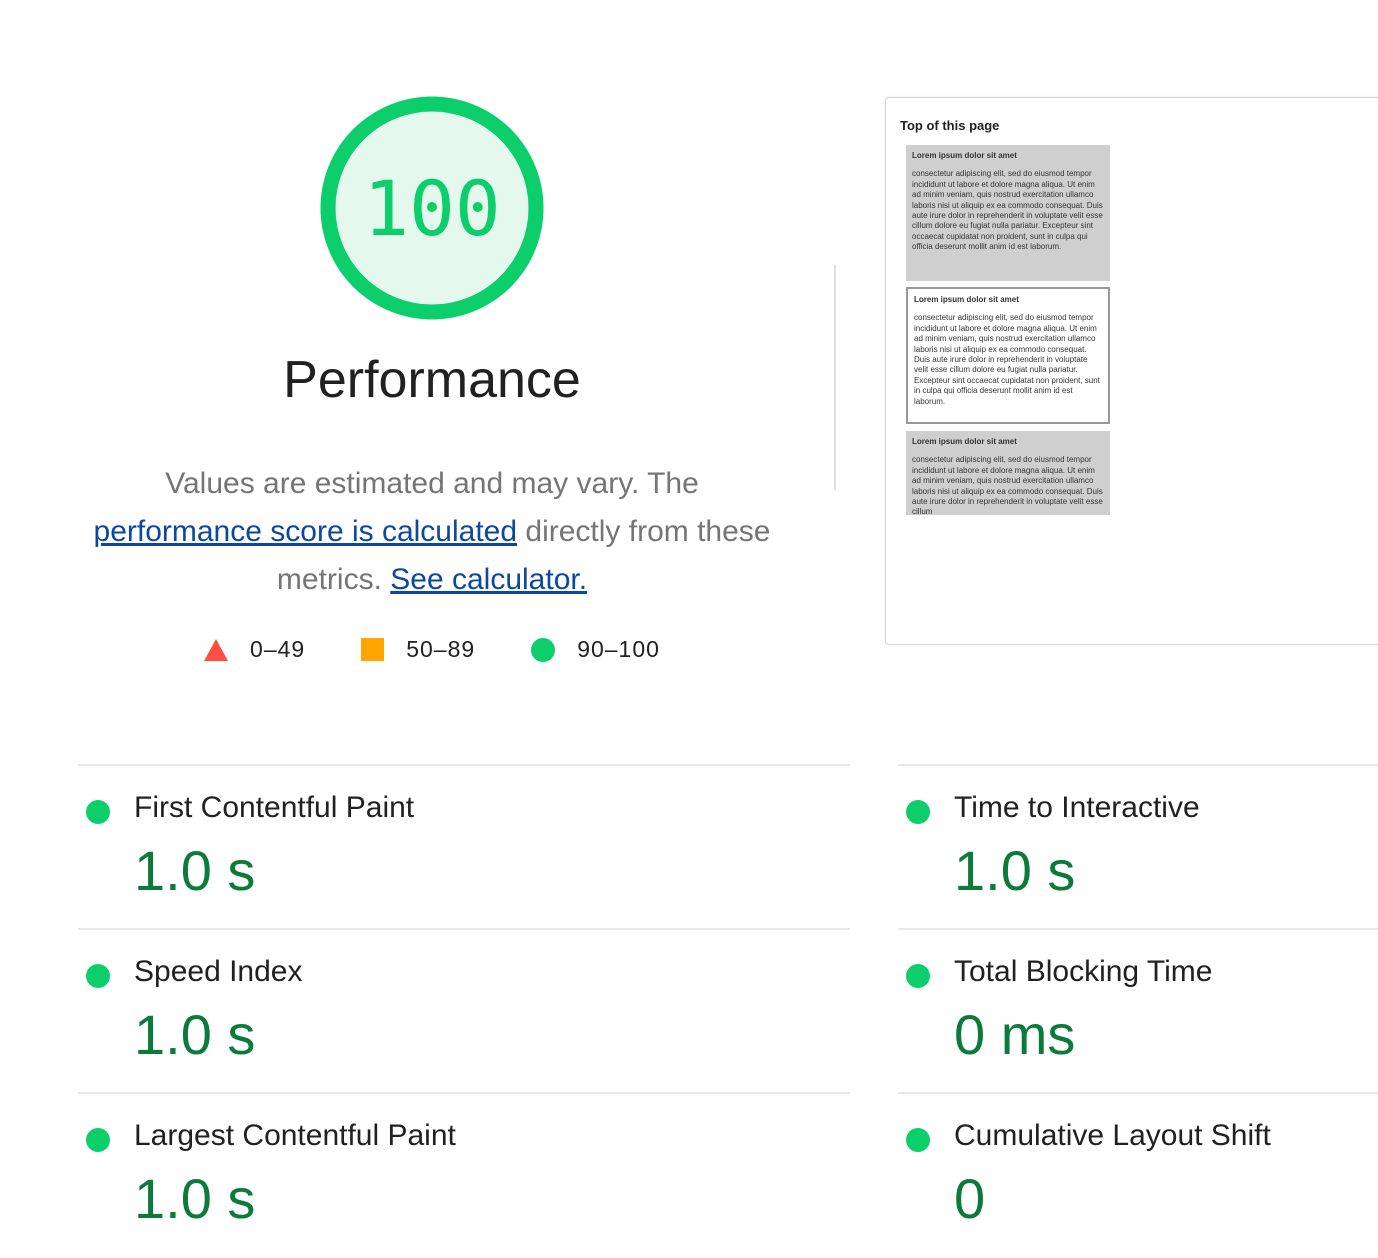 This screenshot has height=1258, width=1378. I want to click on category-title: Performance, so click(432, 380).